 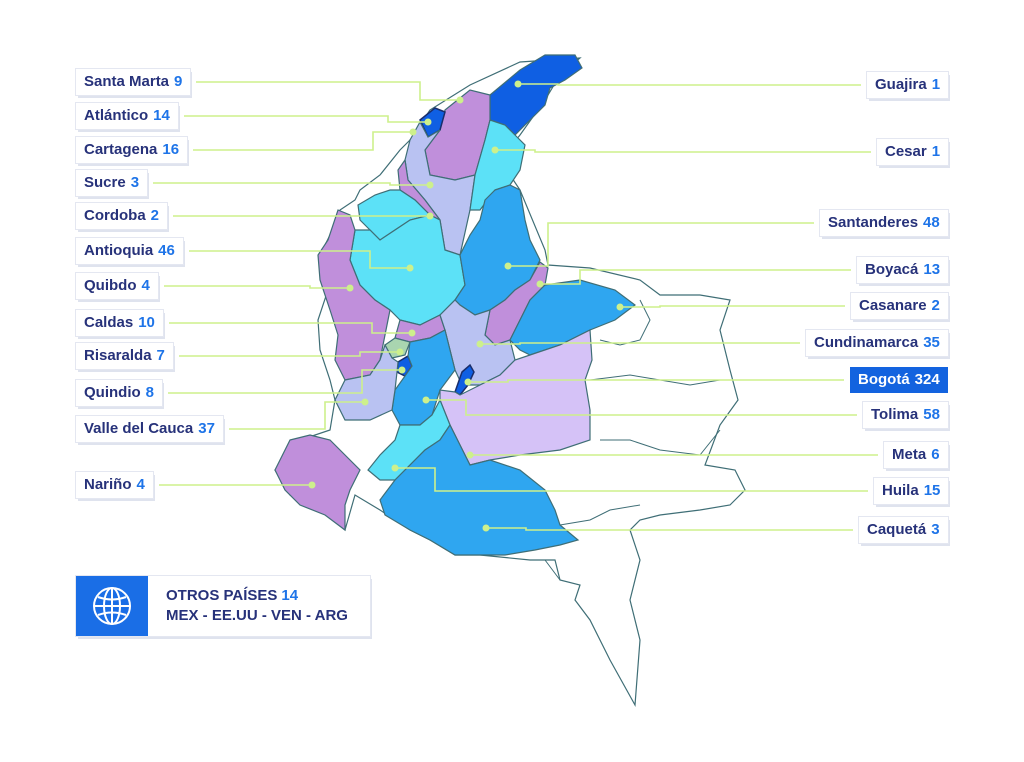 I want to click on label-guajira: Guajira 1, so click(x=908, y=85).